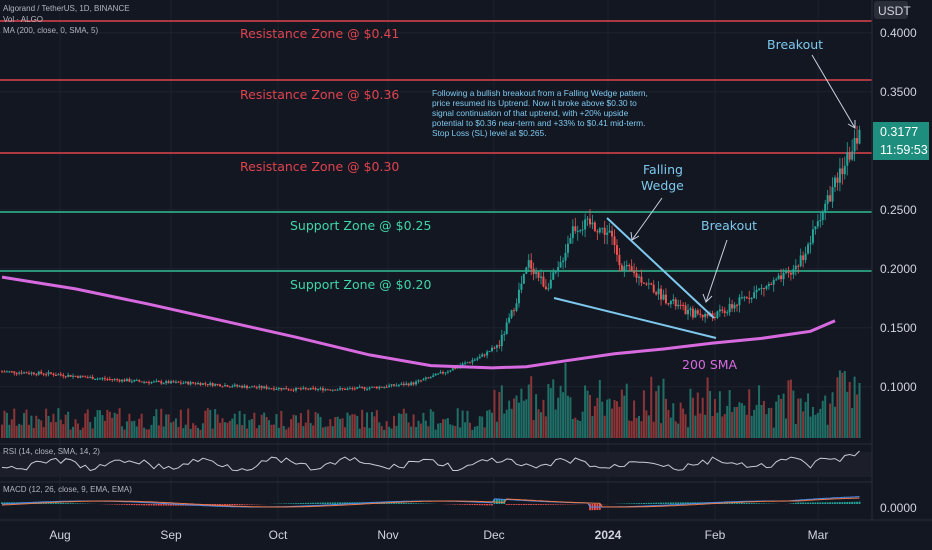  What do you see at coordinates (360, 225) in the screenshot?
I see `support-025-label: Support Zone @ $0.25` at bounding box center [360, 225].